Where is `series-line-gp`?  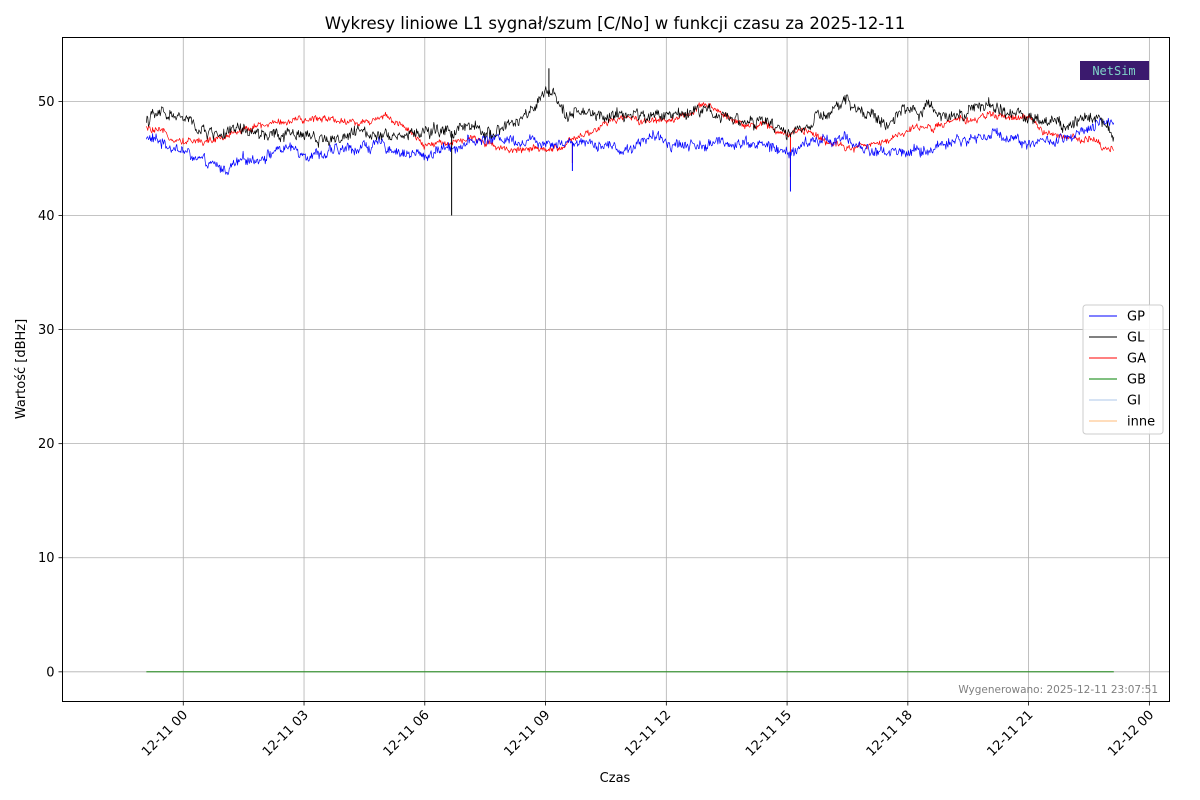
series-line-gp is located at coordinates (630, 146).